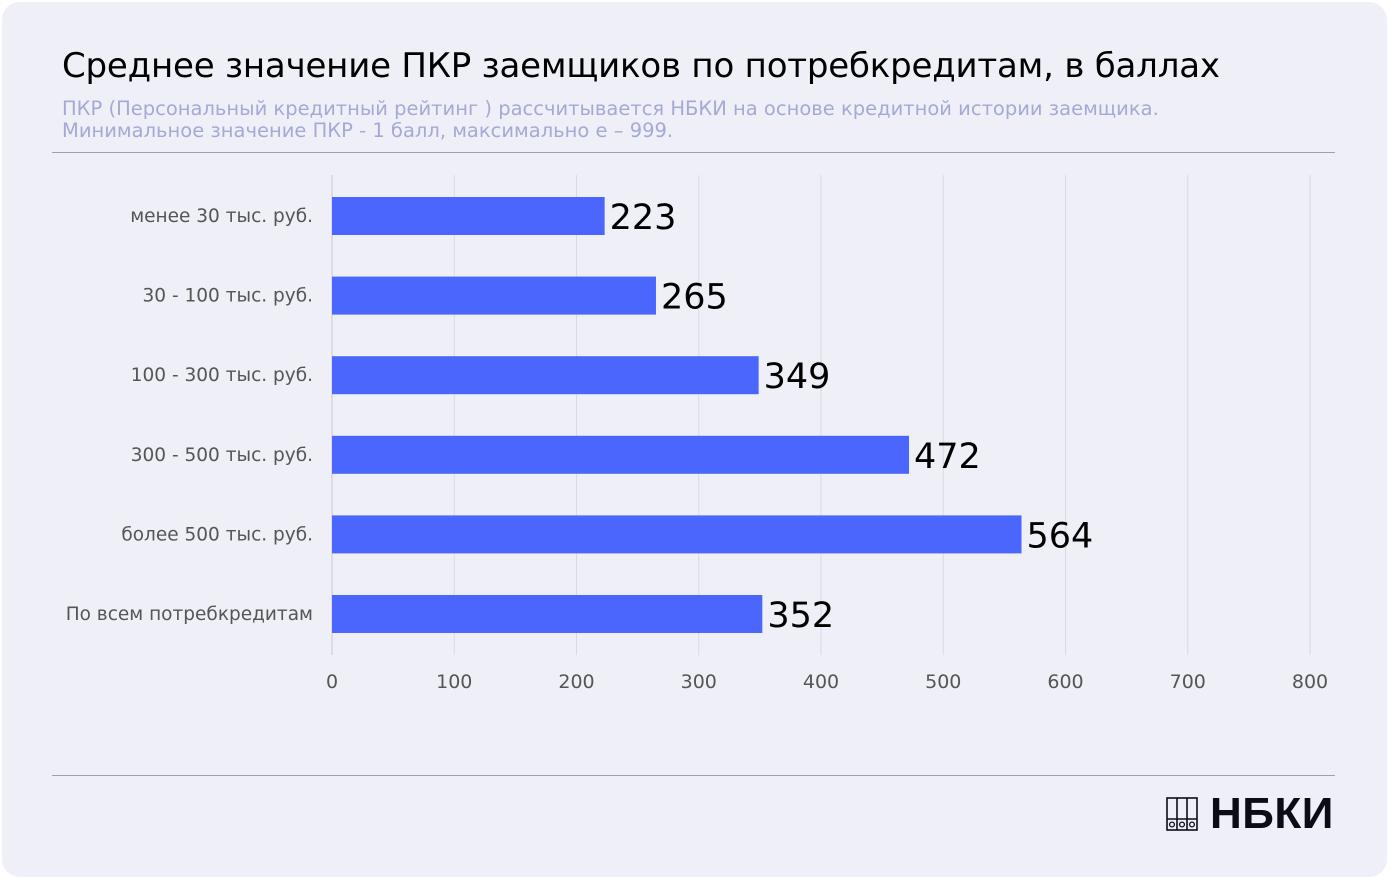  I want to click on category-label: более 500 тыс. руб., so click(217, 534).